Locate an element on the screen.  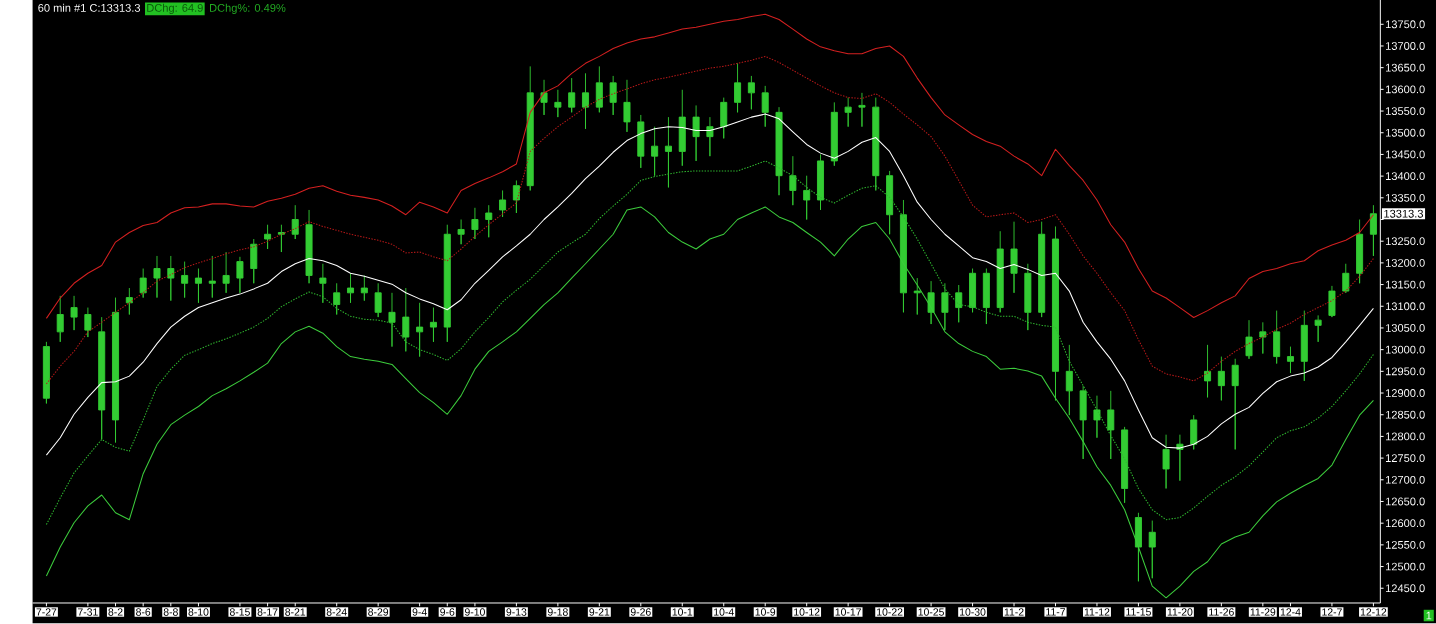
x-tick-label: 8-17 is located at coordinates (267, 612).